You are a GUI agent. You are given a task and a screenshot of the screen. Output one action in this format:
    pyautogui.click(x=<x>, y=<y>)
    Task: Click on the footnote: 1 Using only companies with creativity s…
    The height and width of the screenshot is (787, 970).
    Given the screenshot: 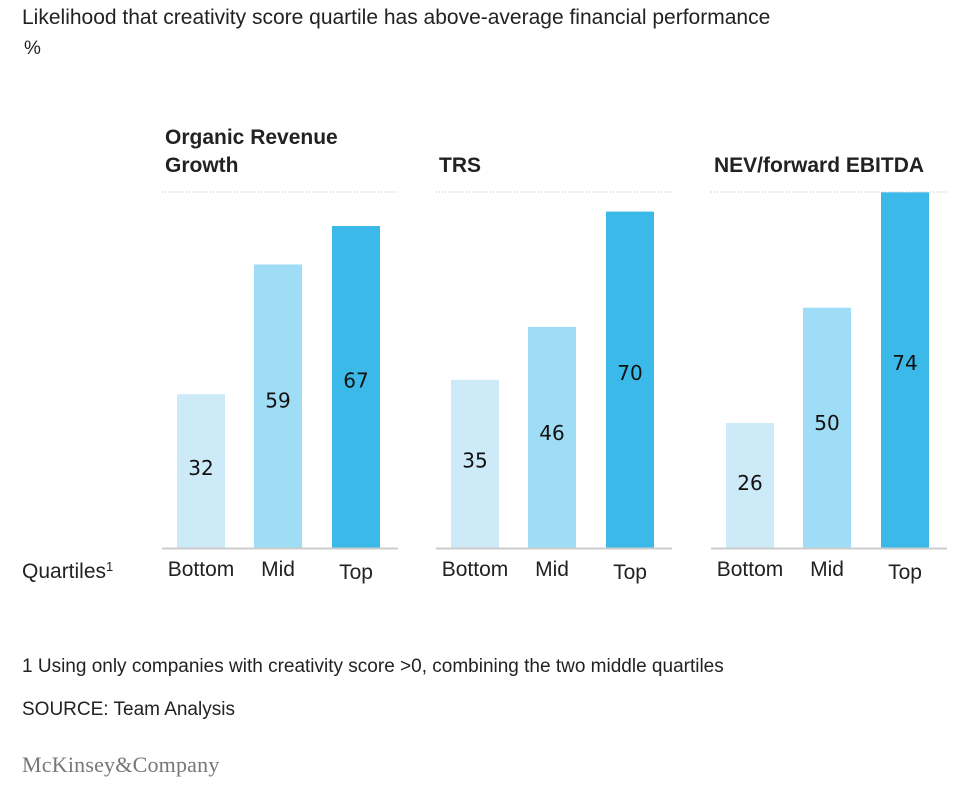 What is the action you would take?
    pyautogui.click(x=373, y=666)
    